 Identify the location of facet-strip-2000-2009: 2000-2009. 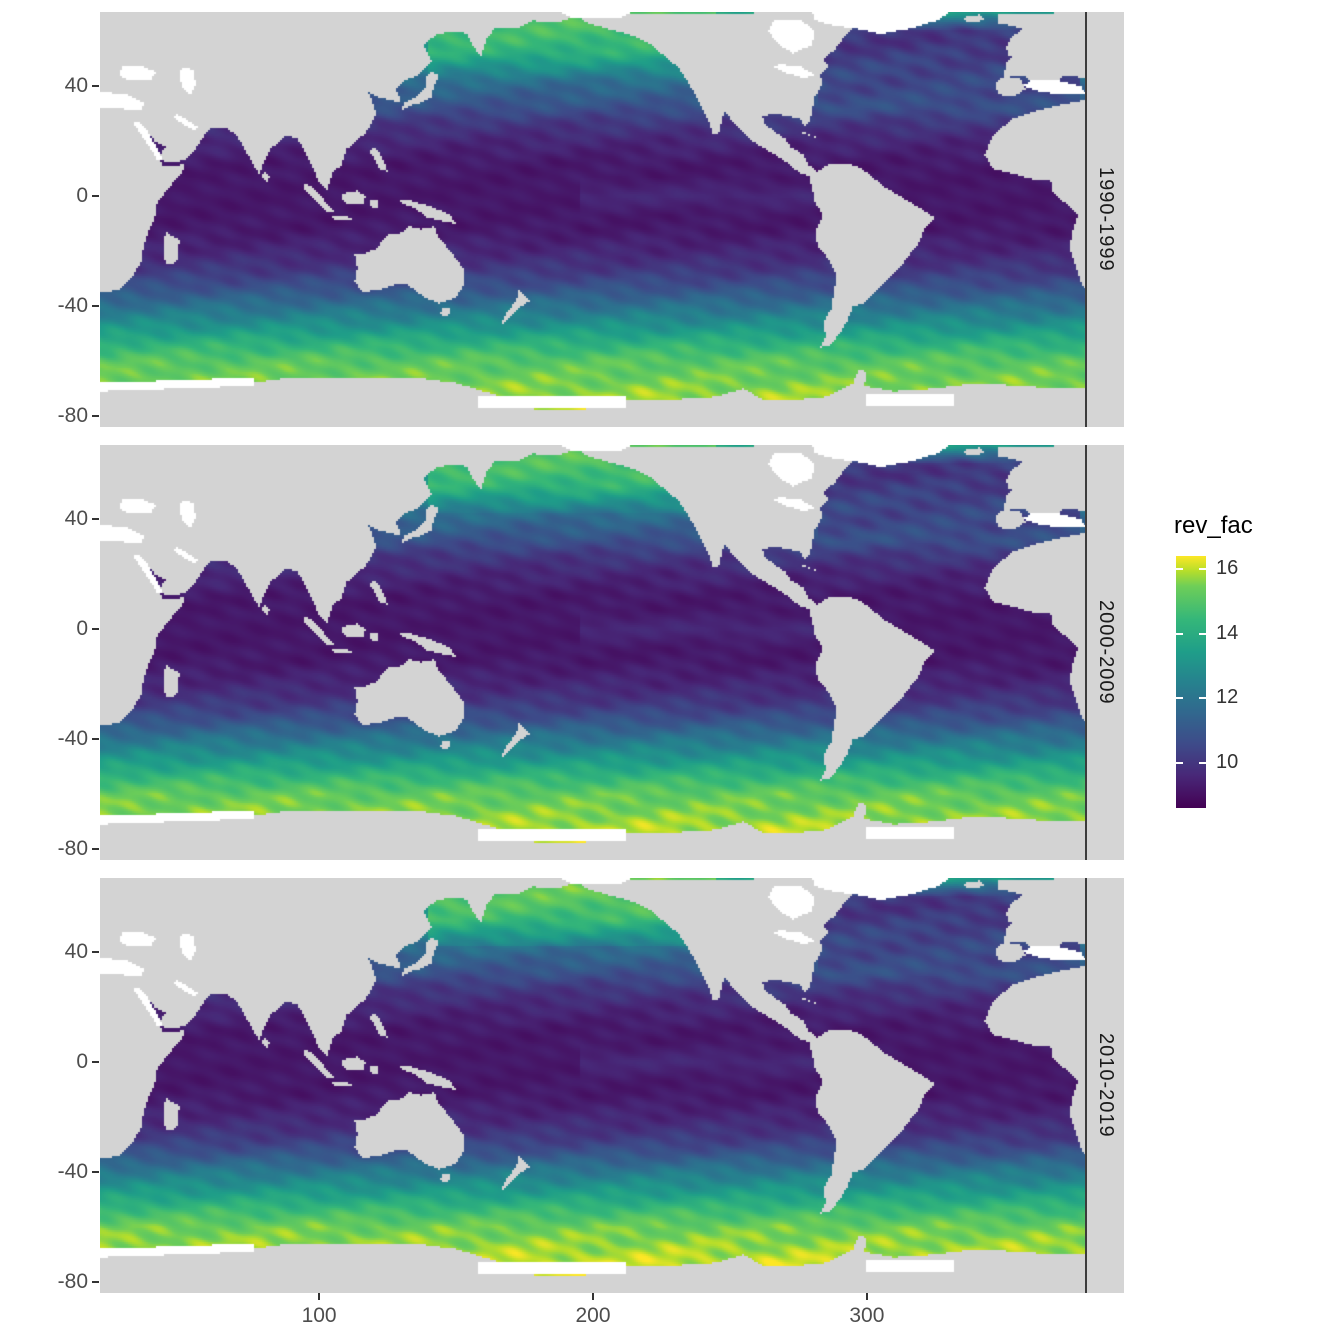
(1105, 652).